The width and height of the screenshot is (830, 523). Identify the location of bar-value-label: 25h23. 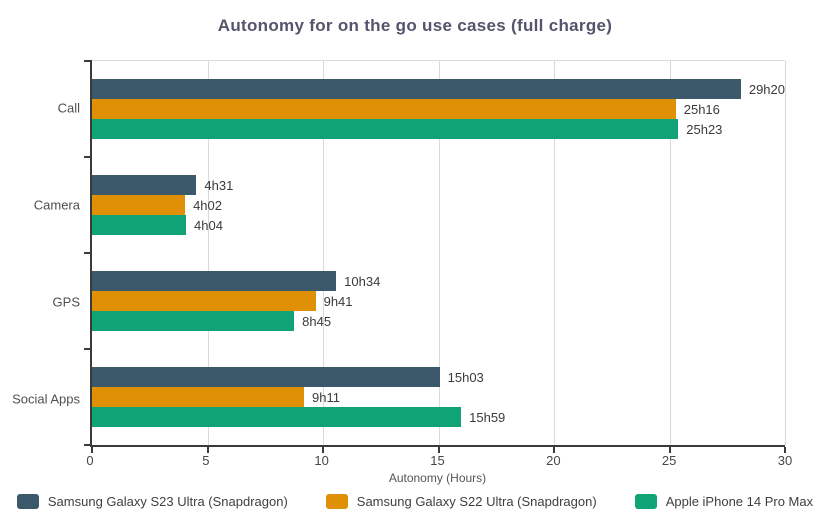
(704, 129).